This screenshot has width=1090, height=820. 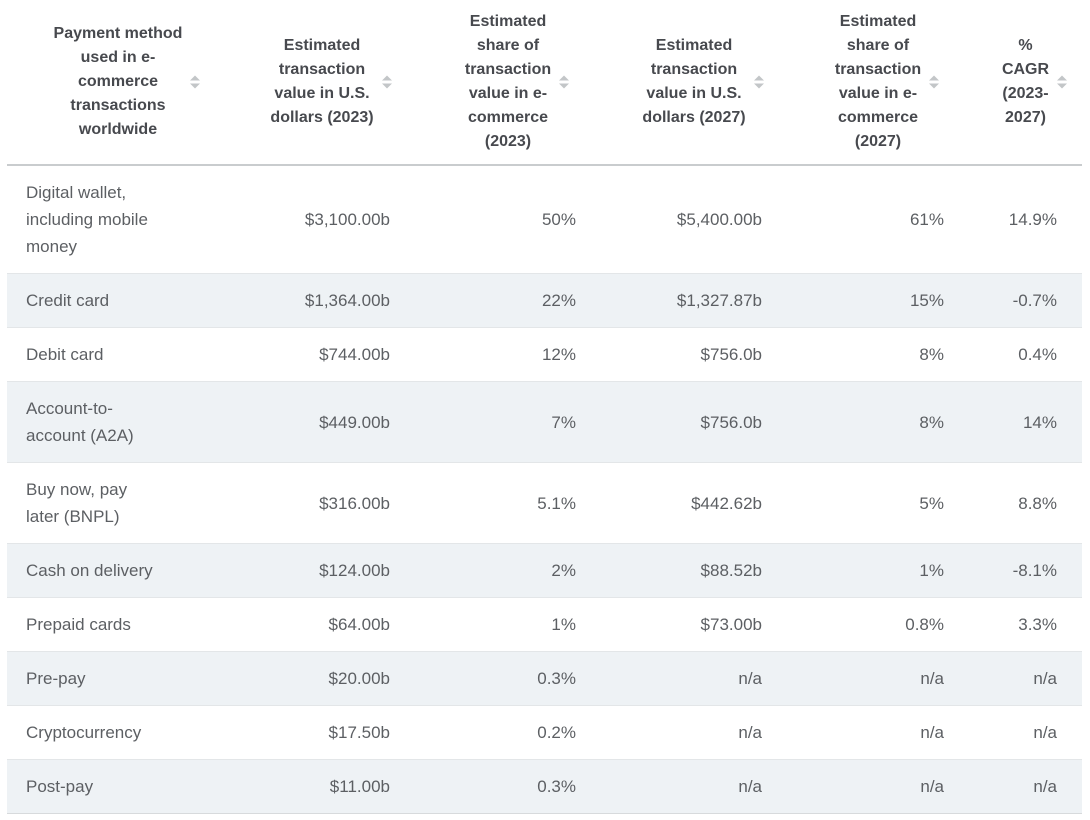 What do you see at coordinates (694, 624) in the screenshot?
I see `cell-value-2027: $73.00b` at bounding box center [694, 624].